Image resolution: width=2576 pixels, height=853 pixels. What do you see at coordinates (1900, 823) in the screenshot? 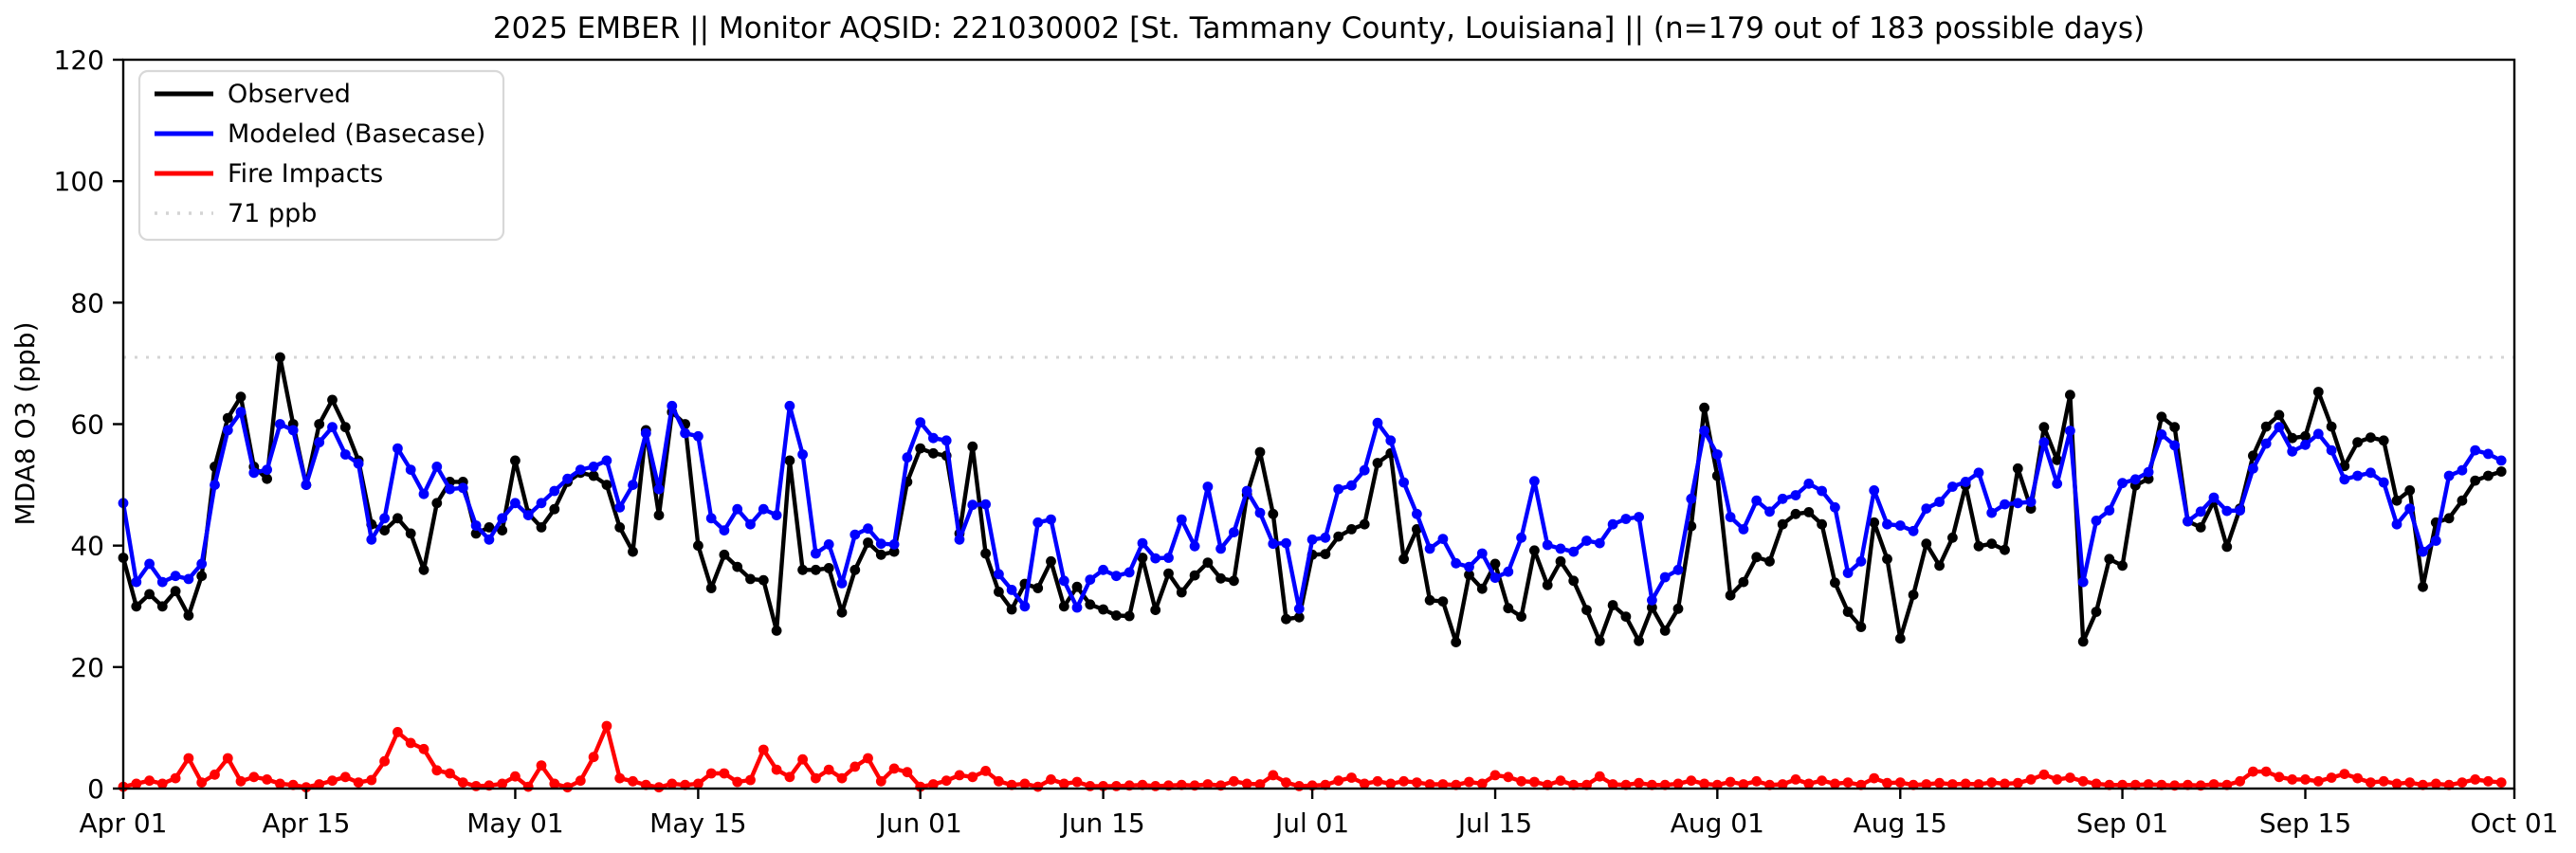
I see `x-tick-label: Aug 15` at bounding box center [1900, 823].